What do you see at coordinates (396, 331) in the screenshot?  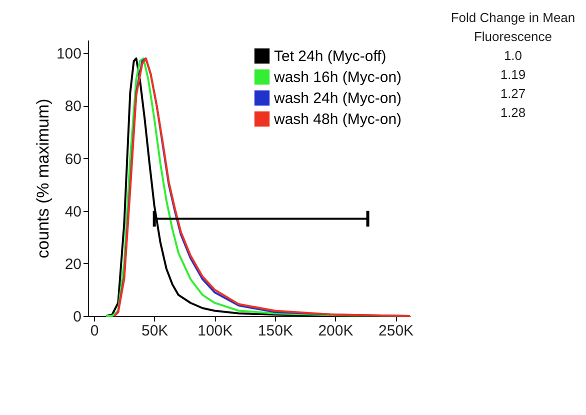 I see `x-tick-label: 250K` at bounding box center [396, 331].